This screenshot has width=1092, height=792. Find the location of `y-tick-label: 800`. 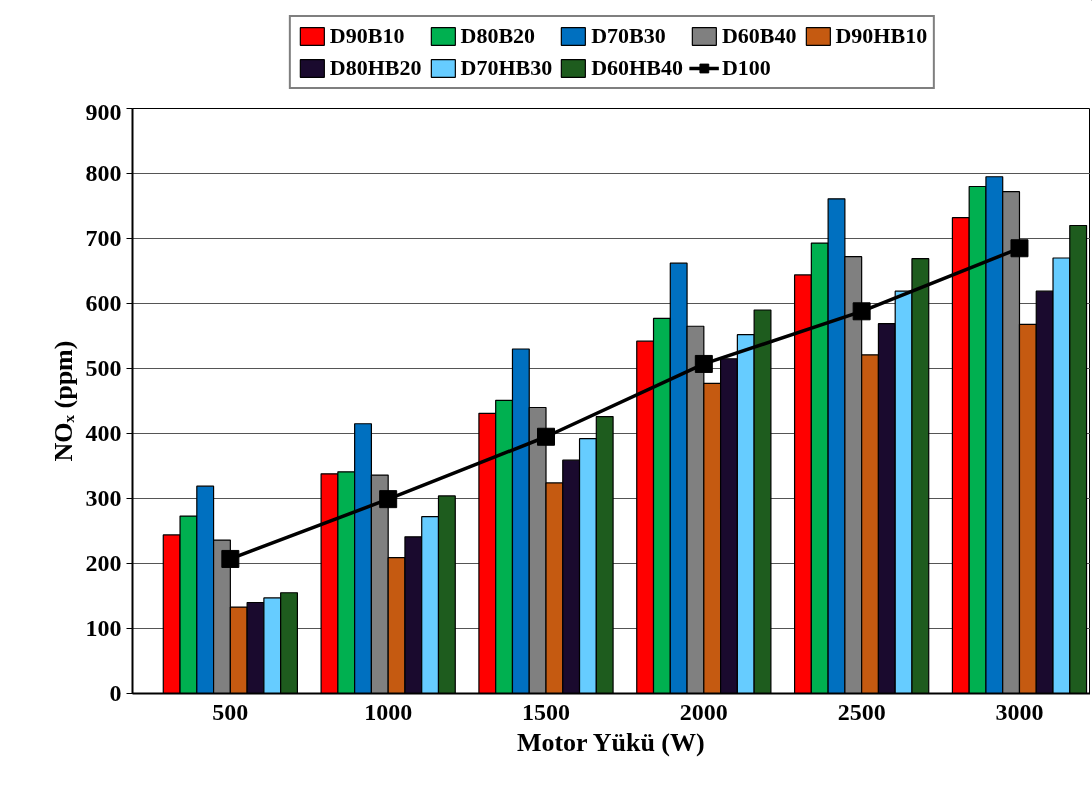

y-tick-label: 800 is located at coordinates (103, 173).